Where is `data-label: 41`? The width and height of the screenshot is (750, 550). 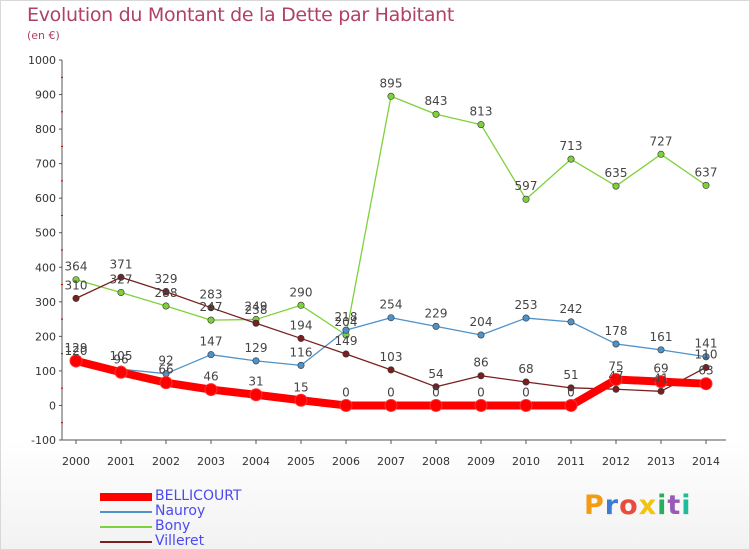
data-label: 41 is located at coordinates (660, 378).